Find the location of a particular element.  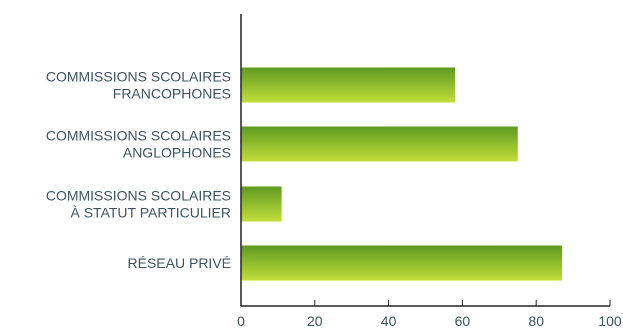

x-tick-label: 80 is located at coordinates (536, 320).